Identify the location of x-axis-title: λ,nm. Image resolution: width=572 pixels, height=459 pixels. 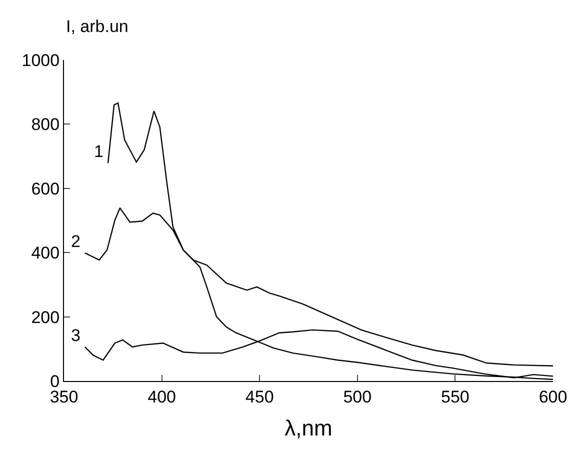
(308, 427).